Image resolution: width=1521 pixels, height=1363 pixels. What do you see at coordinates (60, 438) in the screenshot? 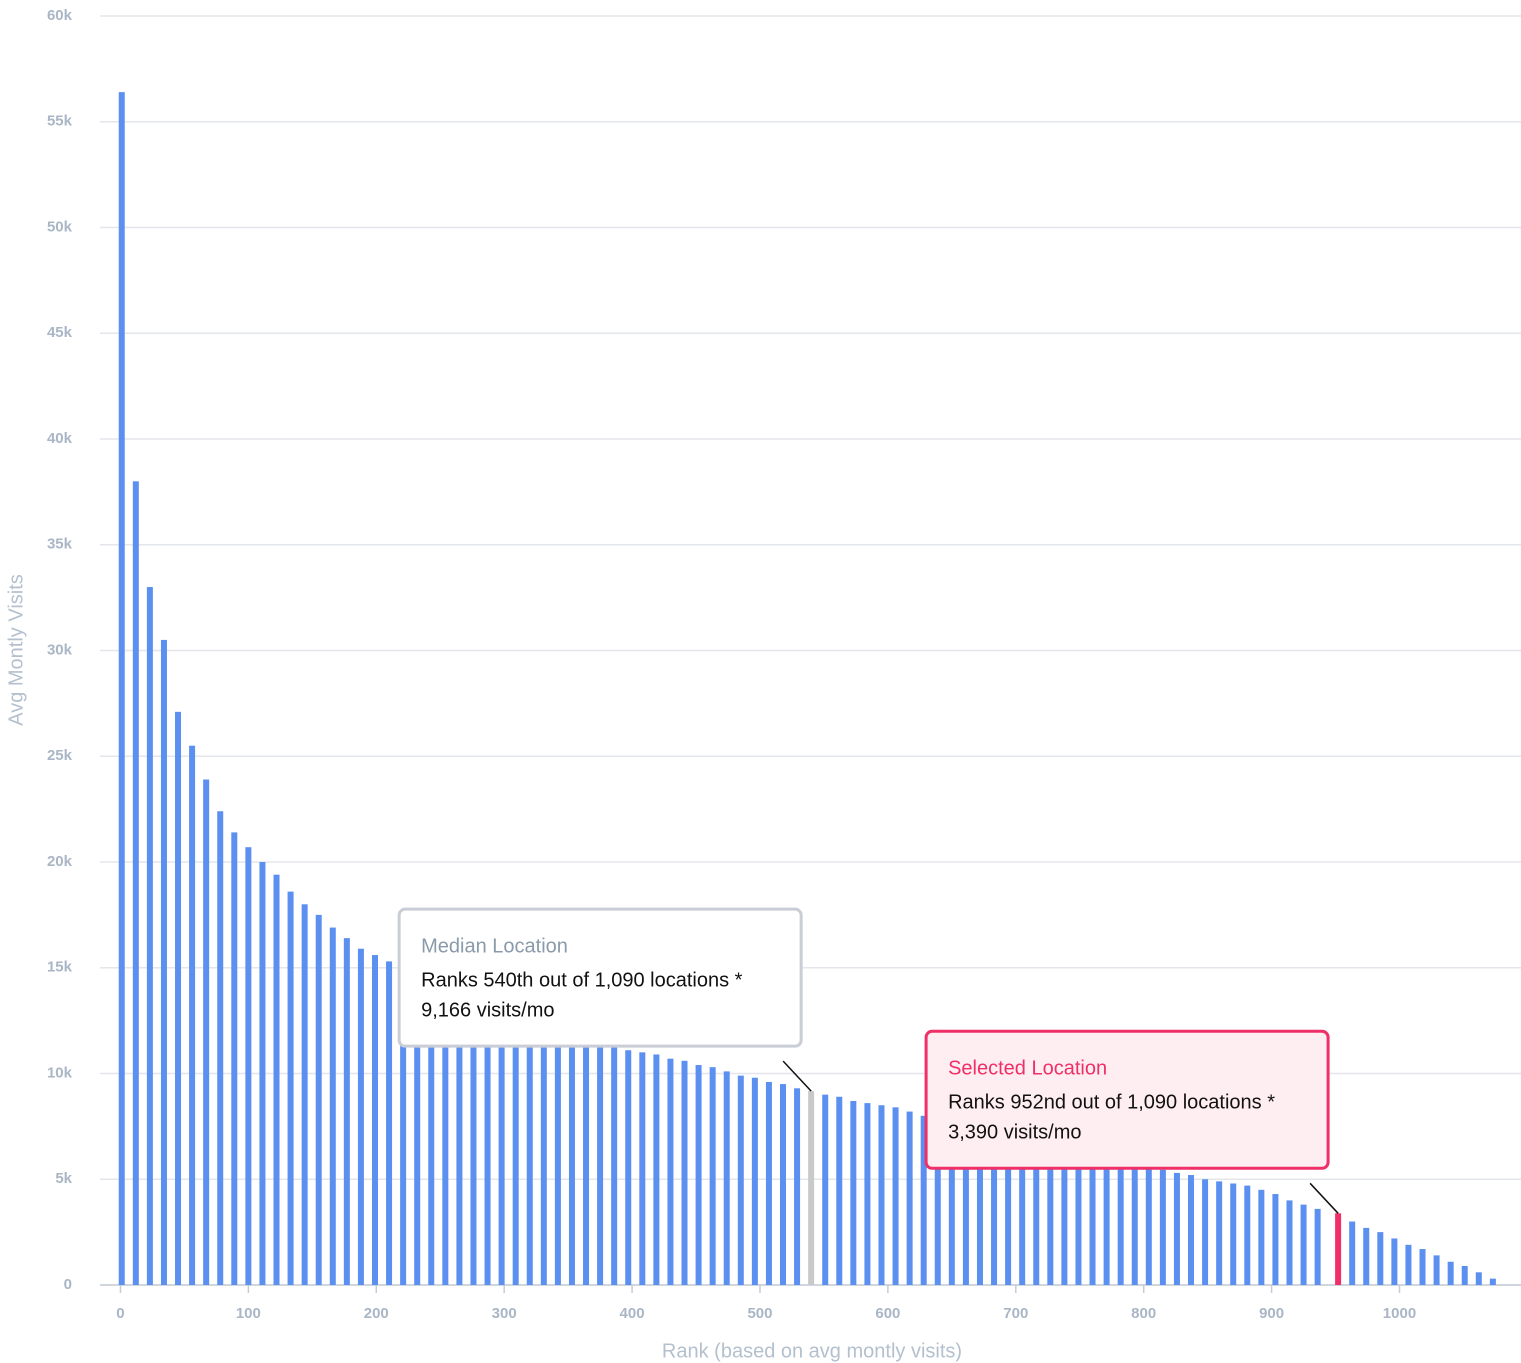
I see `y-tick-label: 40k` at bounding box center [60, 438].